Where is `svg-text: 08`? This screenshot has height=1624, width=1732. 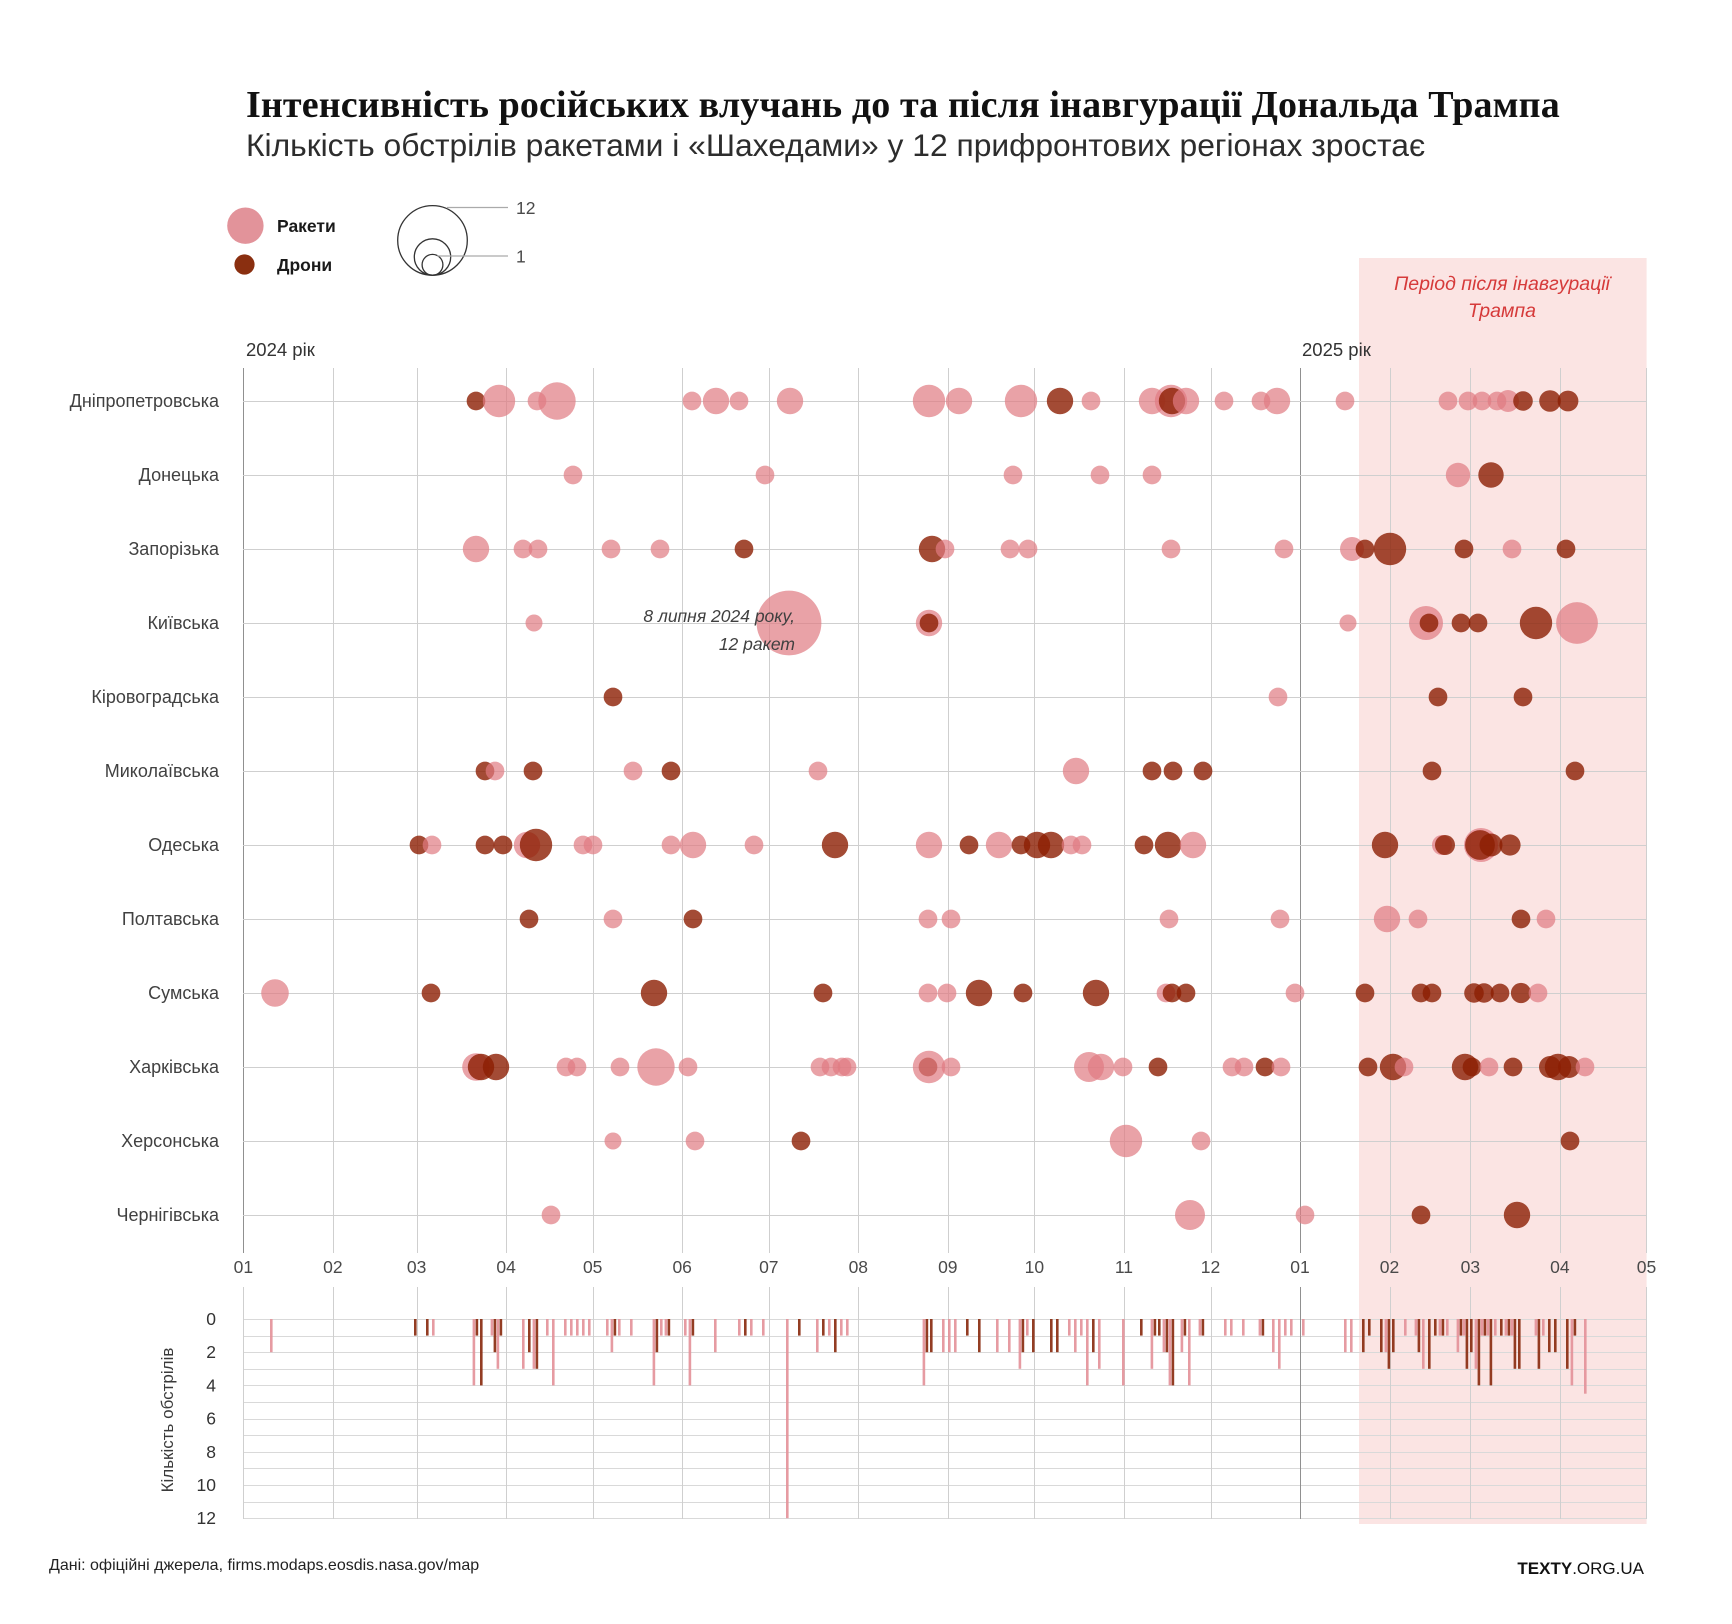
svg-text: 08 is located at coordinates (858, 1267).